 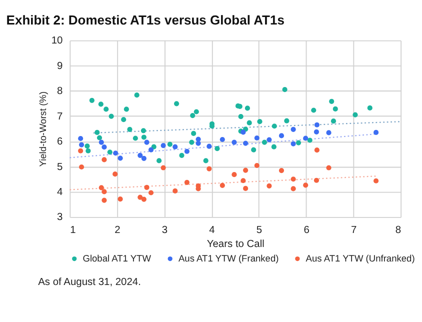 What do you see at coordinates (60, 116) in the screenshot?
I see `y-tick-label: 7` at bounding box center [60, 116].